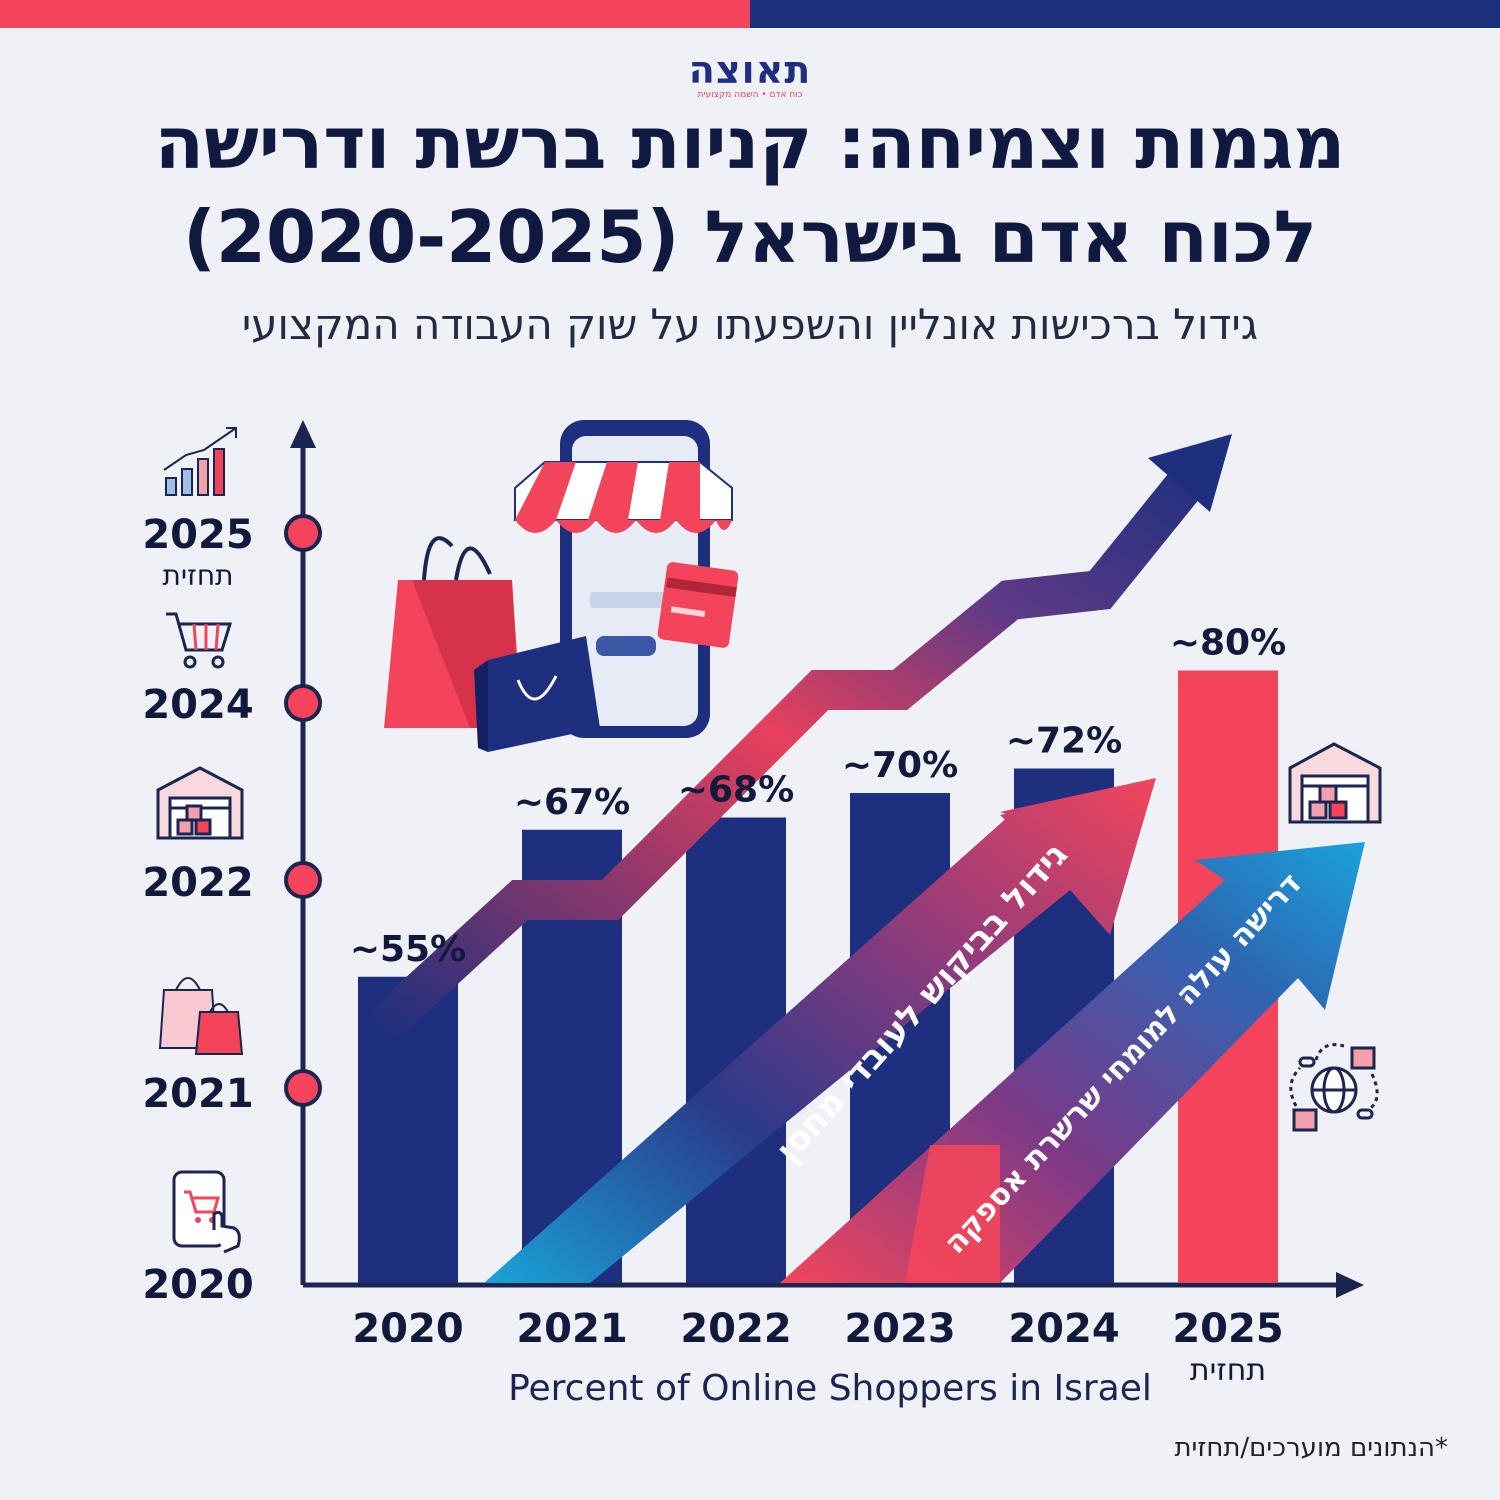  What do you see at coordinates (1311, 1448) in the screenshot?
I see `footnote: *הנתונים מוערכים/תחזית` at bounding box center [1311, 1448].